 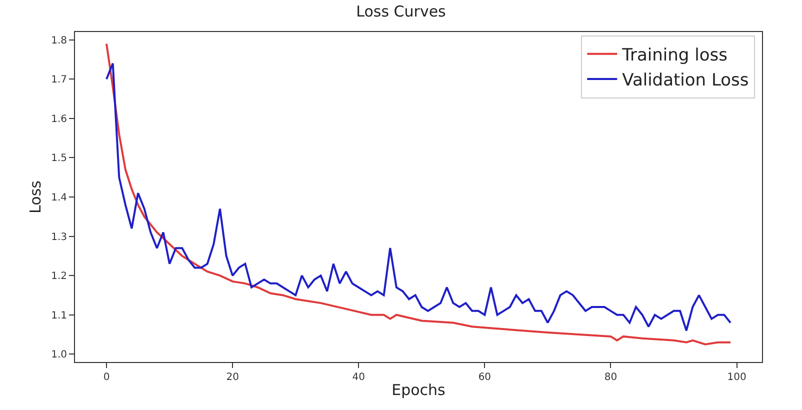 I want to click on x-tick-label: 20, so click(x=232, y=377).